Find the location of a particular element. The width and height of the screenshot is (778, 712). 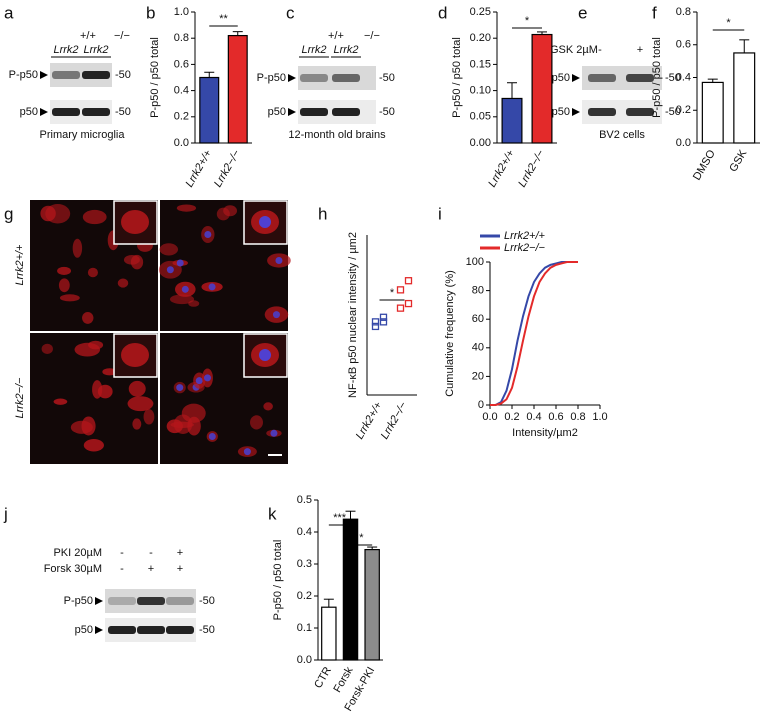

y-tick-label: 20 is located at coordinates (478, 376).